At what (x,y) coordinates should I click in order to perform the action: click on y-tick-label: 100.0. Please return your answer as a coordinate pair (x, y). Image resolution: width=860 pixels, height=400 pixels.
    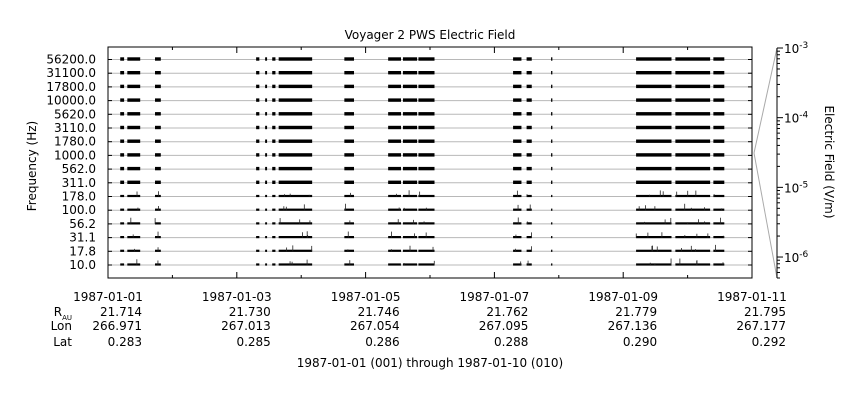
    Looking at the image, I should click on (79, 210).